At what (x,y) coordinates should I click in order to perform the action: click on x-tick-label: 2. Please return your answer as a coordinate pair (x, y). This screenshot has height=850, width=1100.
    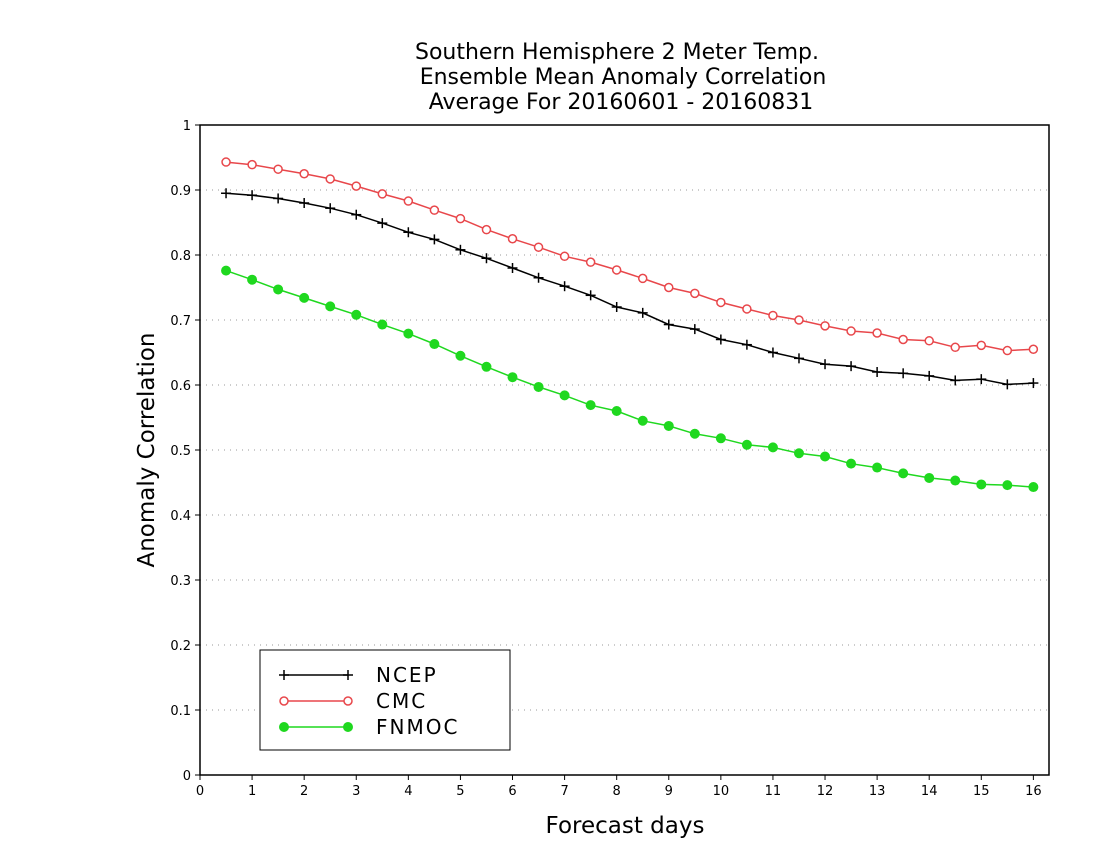
    Looking at the image, I should click on (304, 791).